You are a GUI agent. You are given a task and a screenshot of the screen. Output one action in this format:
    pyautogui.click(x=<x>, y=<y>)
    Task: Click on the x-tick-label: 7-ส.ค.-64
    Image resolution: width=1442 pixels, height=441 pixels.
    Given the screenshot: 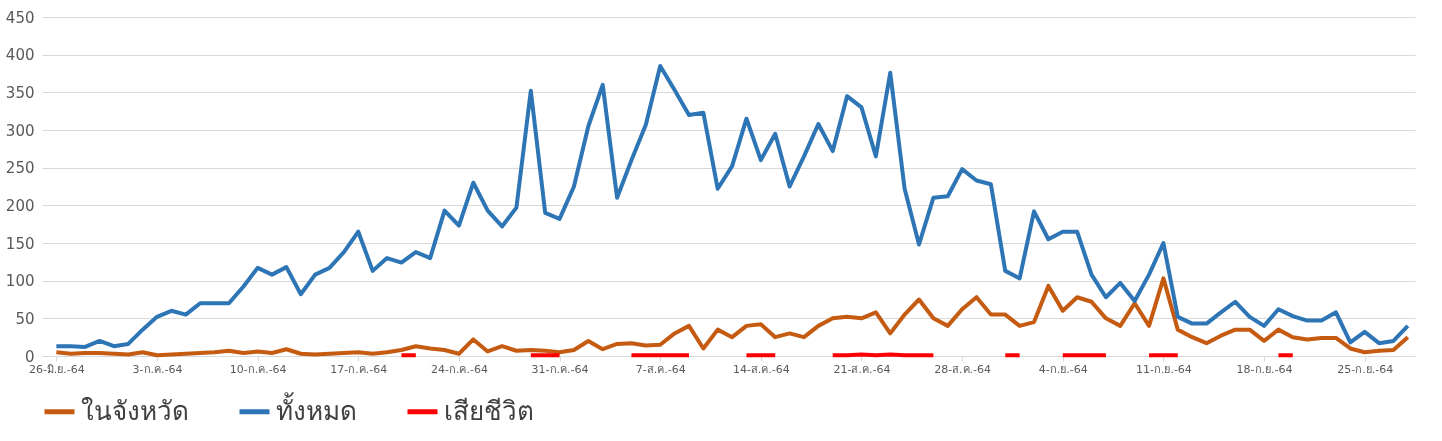 What is the action you would take?
    pyautogui.click(x=660, y=369)
    